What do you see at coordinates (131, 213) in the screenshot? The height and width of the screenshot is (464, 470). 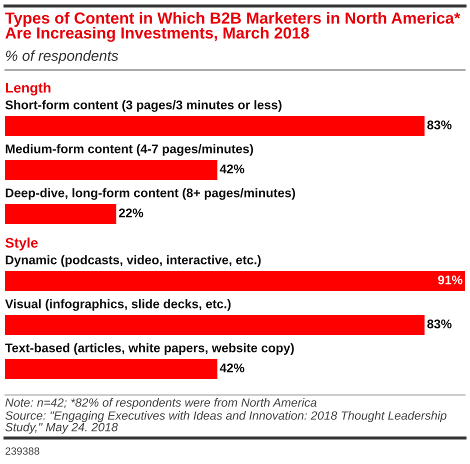 I see `data-label: 22%` at bounding box center [131, 213].